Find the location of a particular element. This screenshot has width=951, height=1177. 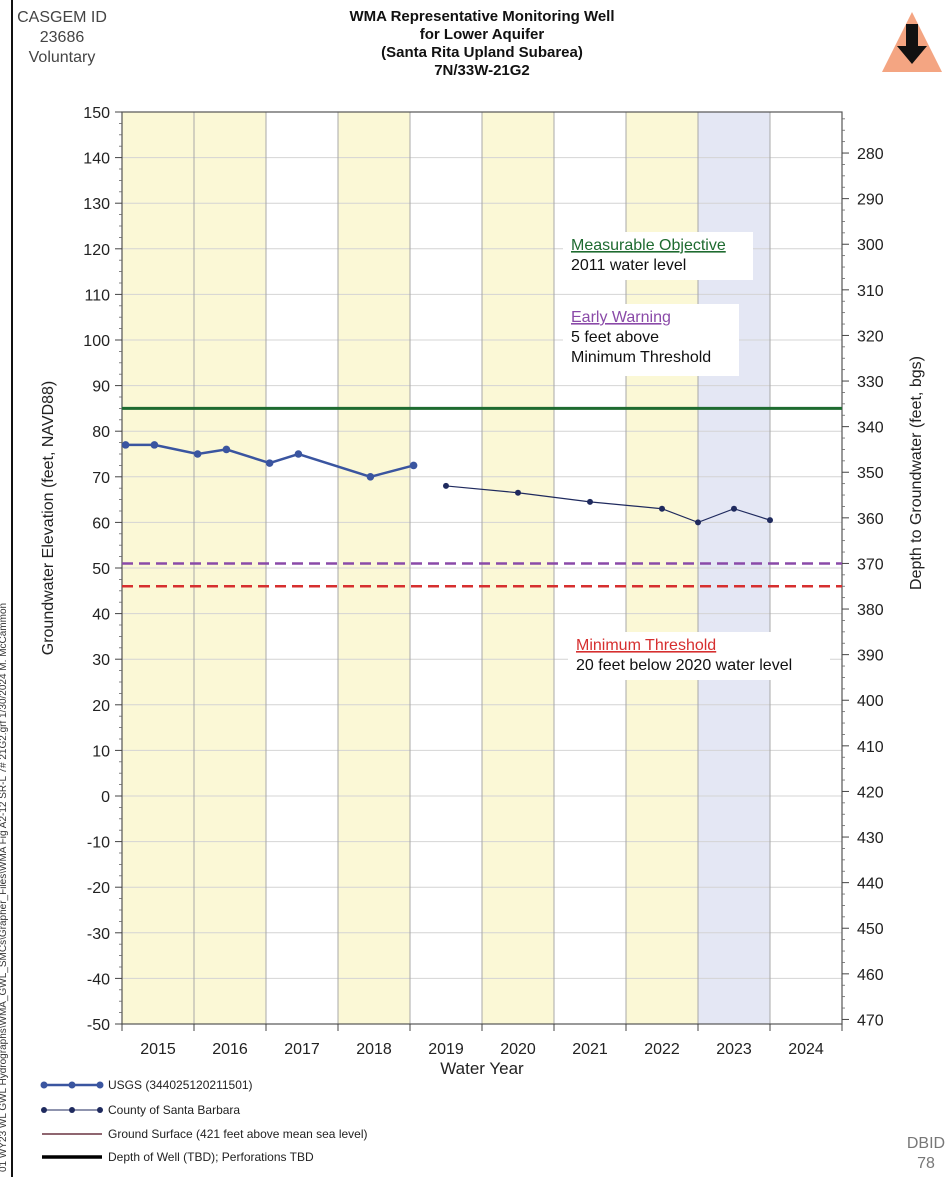

y2-tick-label-470: 470 is located at coordinates (870, 1020).